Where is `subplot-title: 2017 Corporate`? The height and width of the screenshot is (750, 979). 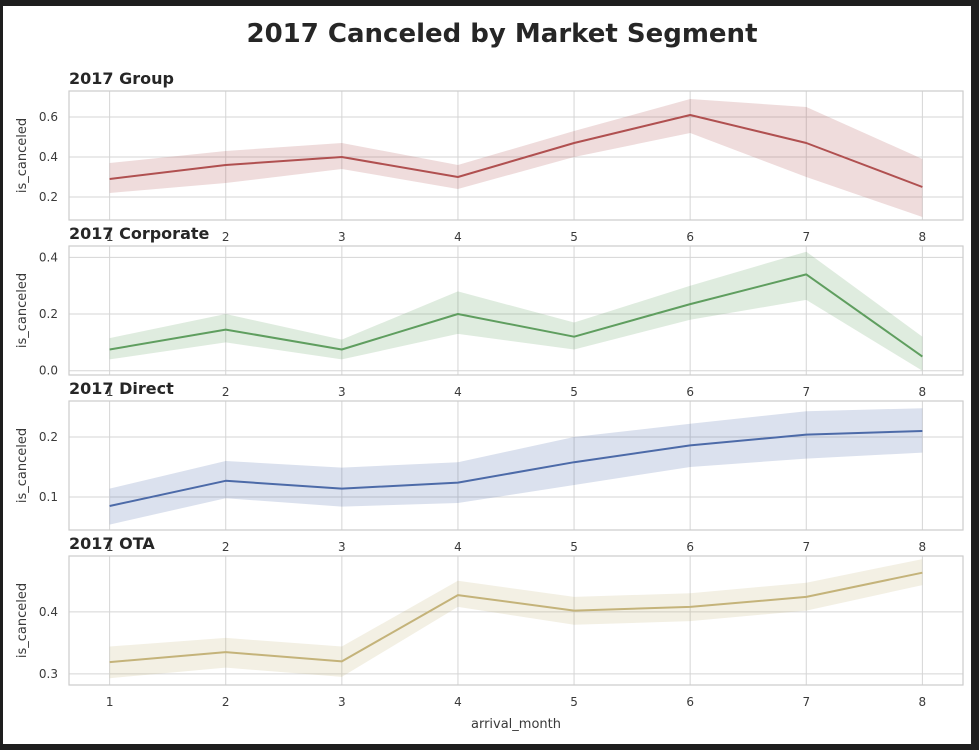 subplot-title: 2017 Corporate is located at coordinates (139, 233).